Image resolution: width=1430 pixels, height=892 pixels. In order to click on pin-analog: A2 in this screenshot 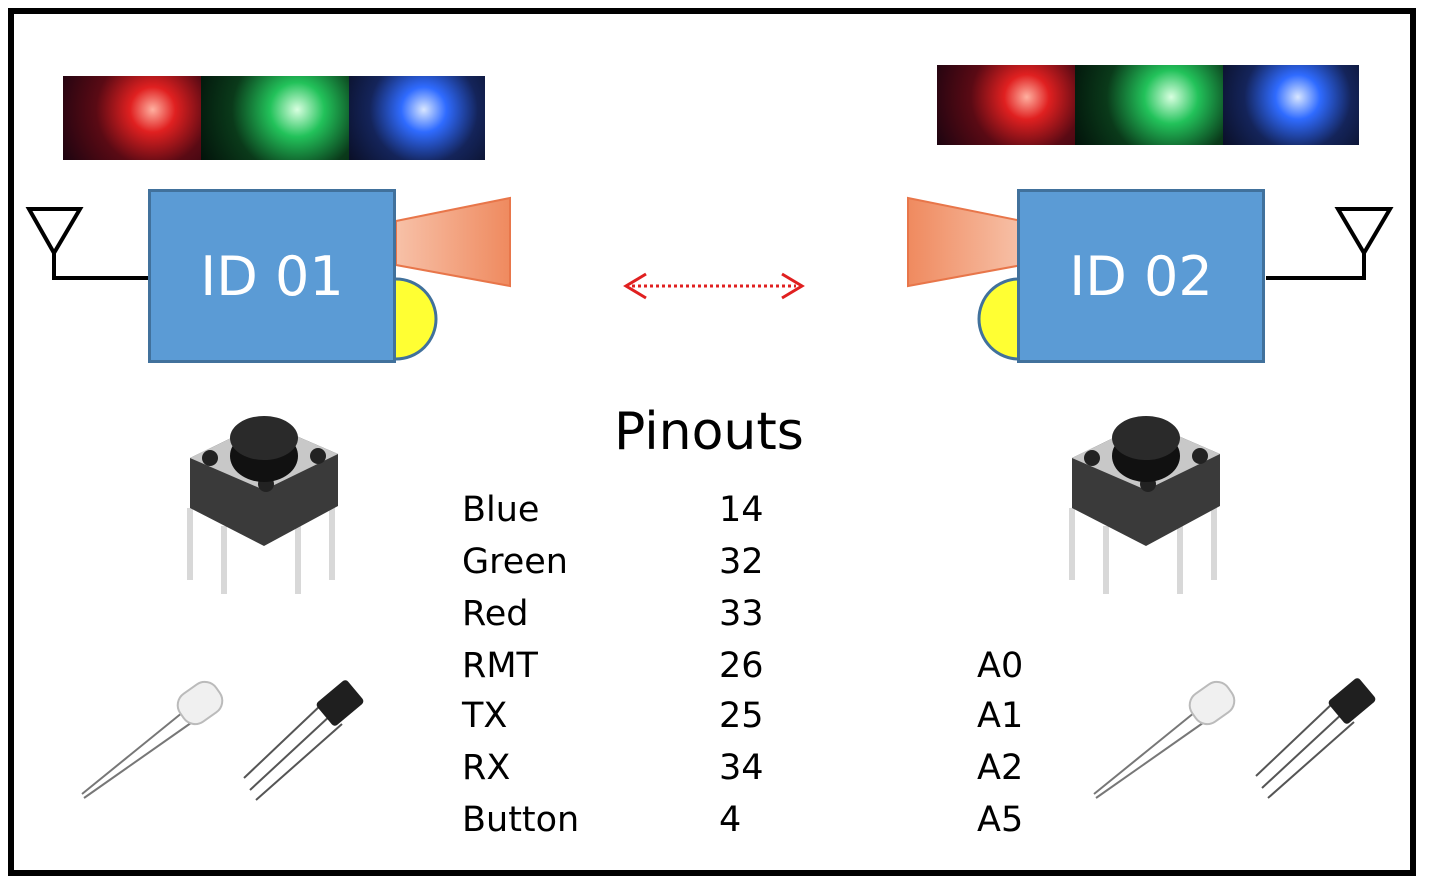, I will do `click(1000, 768)`.